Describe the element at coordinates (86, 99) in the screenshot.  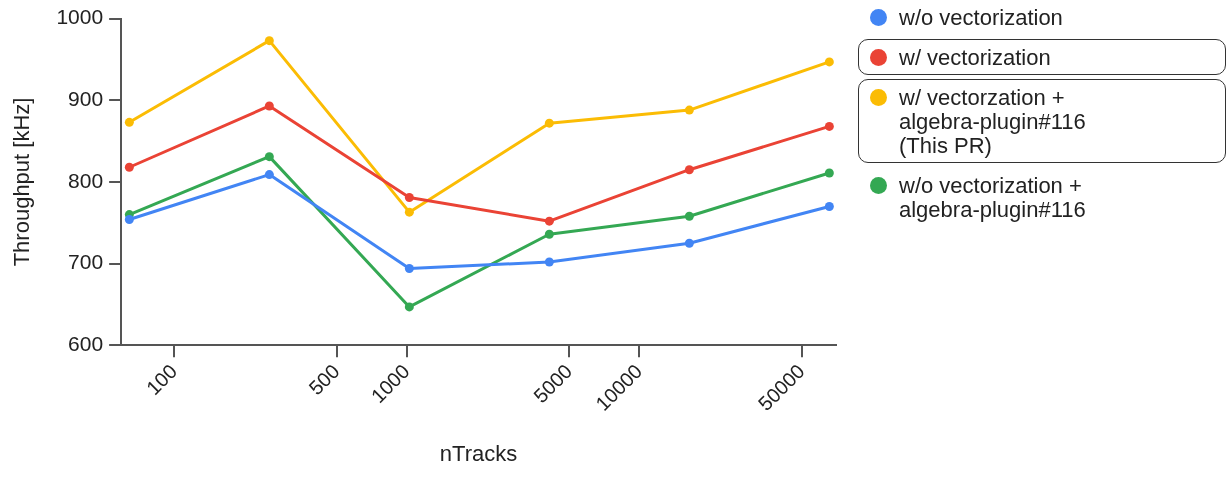
I see `y-tick-label: 900` at that location.